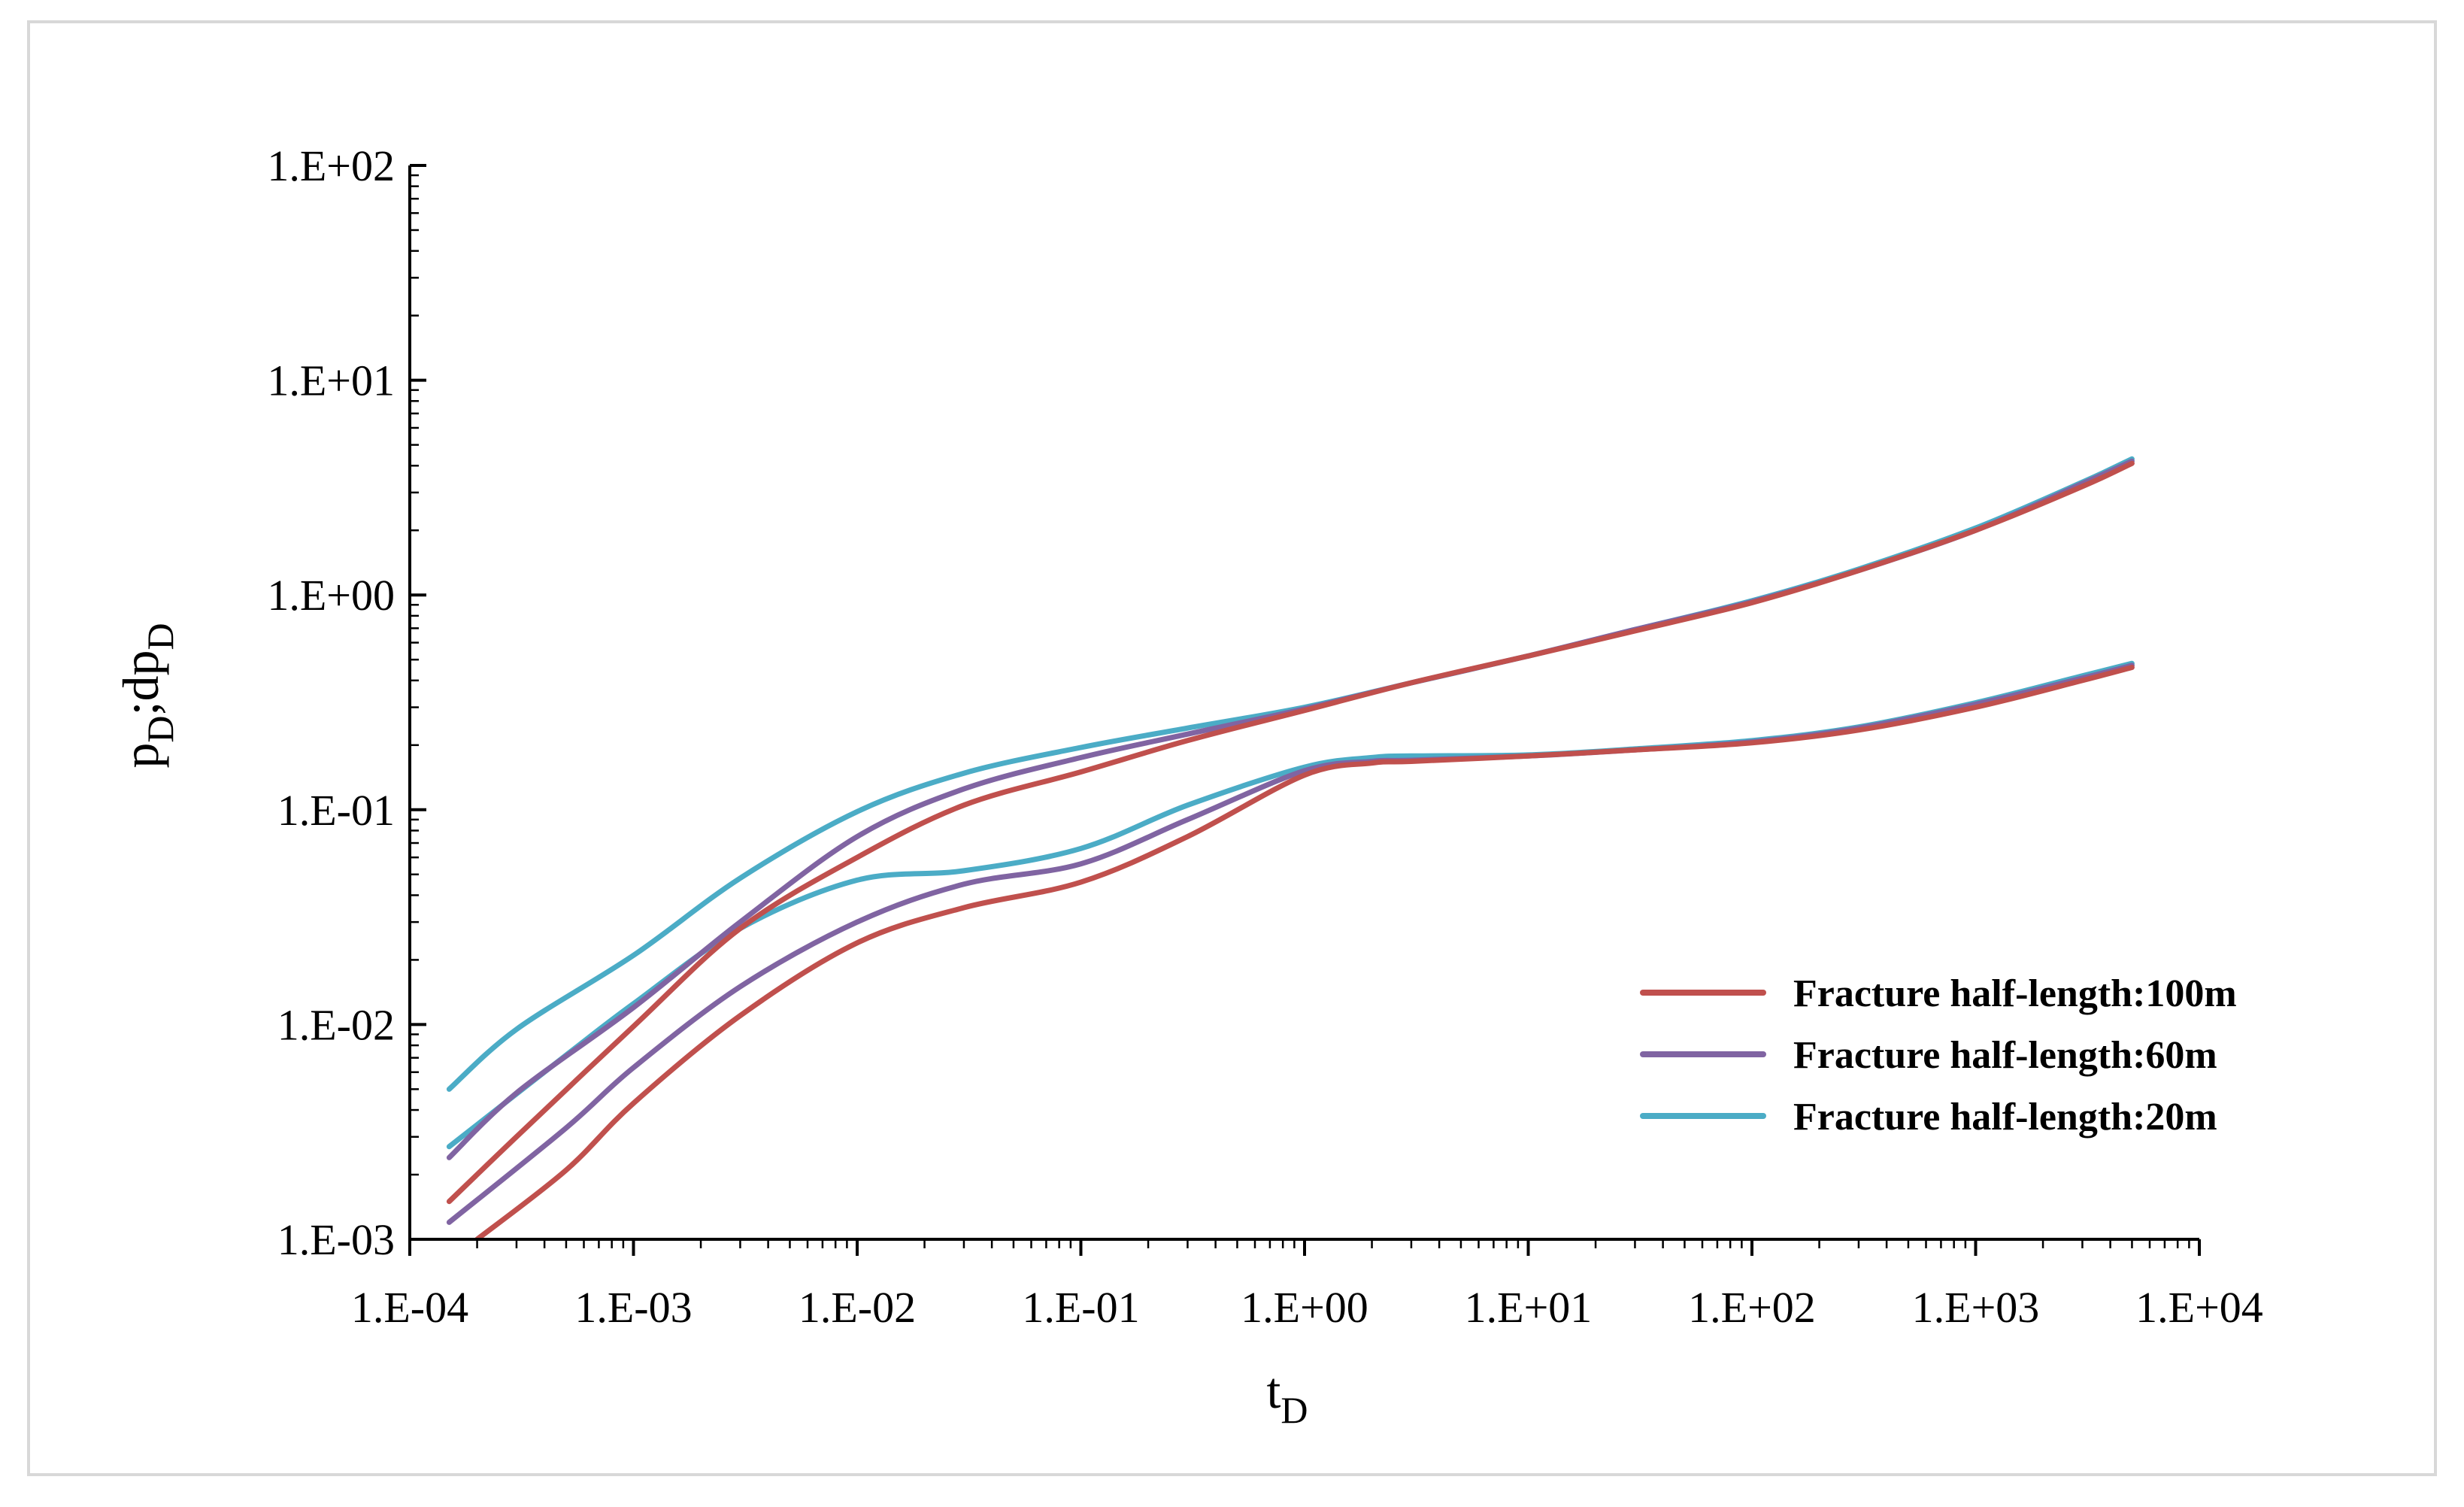  What do you see at coordinates (2005, 1055) in the screenshot?
I see `legend-label-1: Fracture half-length:60m` at bounding box center [2005, 1055].